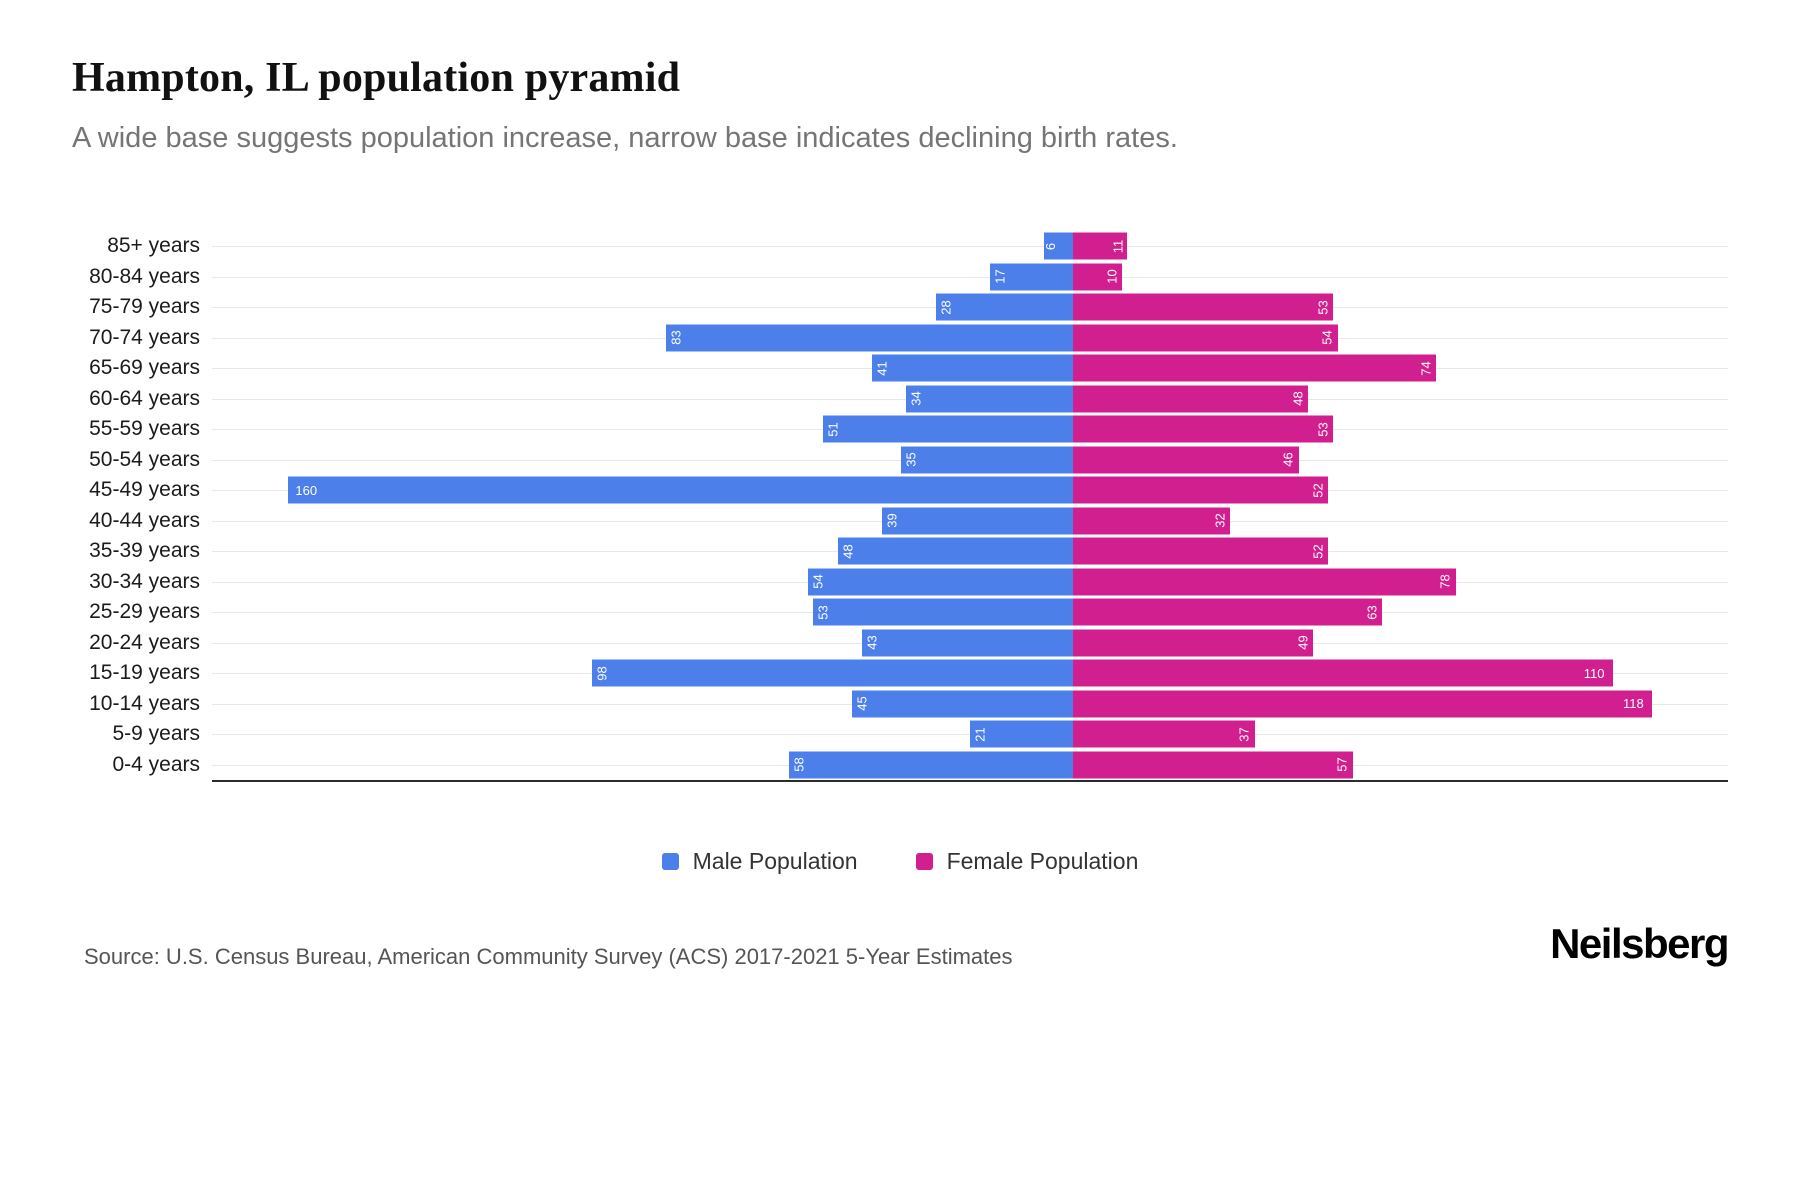  Describe the element at coordinates (833, 429) in the screenshot. I see `bar-value-label: 51` at that location.